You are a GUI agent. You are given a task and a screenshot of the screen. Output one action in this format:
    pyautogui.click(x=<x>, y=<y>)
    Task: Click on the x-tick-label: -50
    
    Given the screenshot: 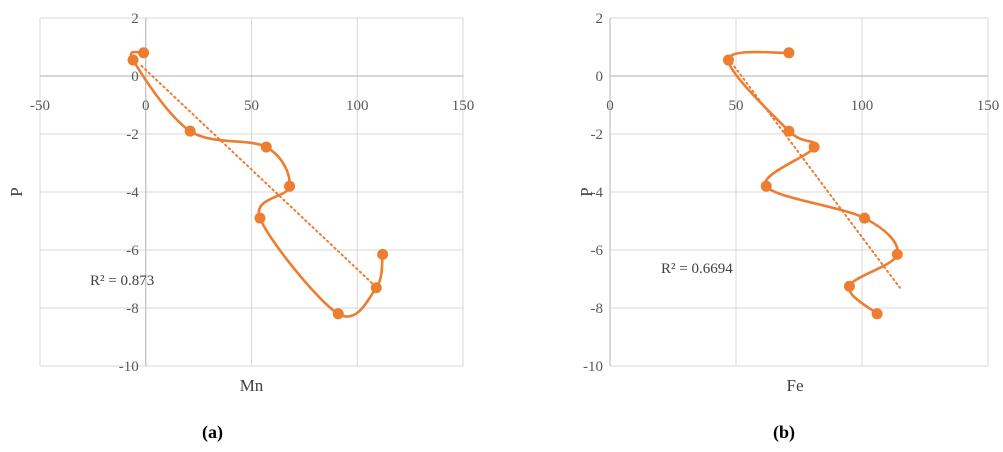 What is the action you would take?
    pyautogui.click(x=40, y=106)
    